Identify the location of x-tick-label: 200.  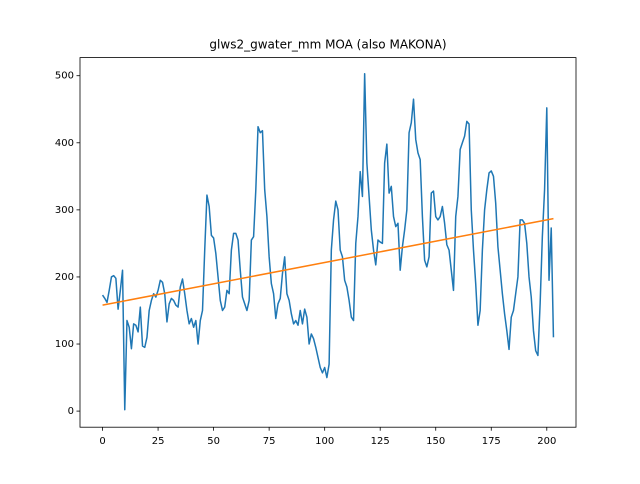
(546, 441).